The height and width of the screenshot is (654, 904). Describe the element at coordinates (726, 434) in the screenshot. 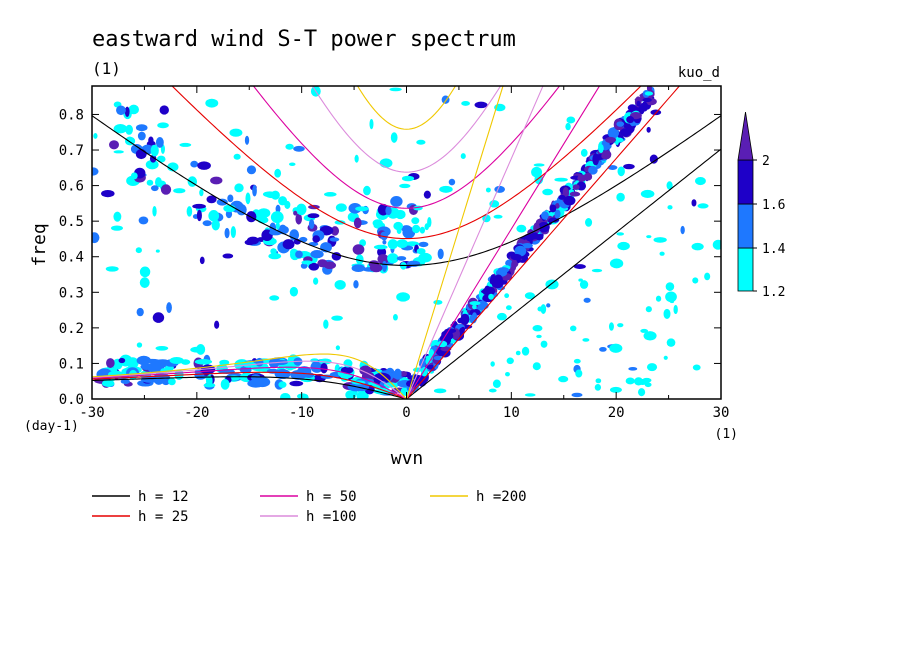

I see `x-axis-unit: (1)` at that location.